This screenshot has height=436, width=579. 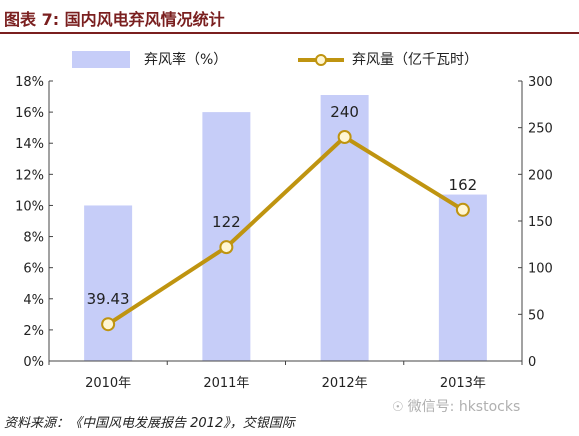 What do you see at coordinates (532, 362) in the screenshot?
I see `right-tick-label-0: 0` at bounding box center [532, 362].